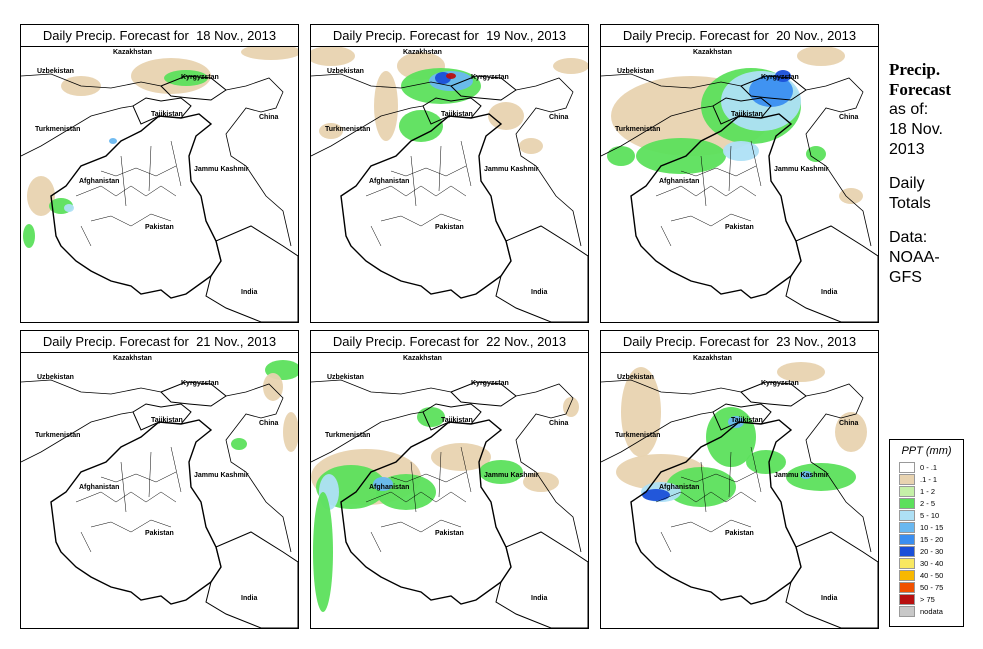 This screenshot has width=983, height=649. Describe the element at coordinates (932, 587) in the screenshot. I see `legend-label: 50 - 75` at that location.